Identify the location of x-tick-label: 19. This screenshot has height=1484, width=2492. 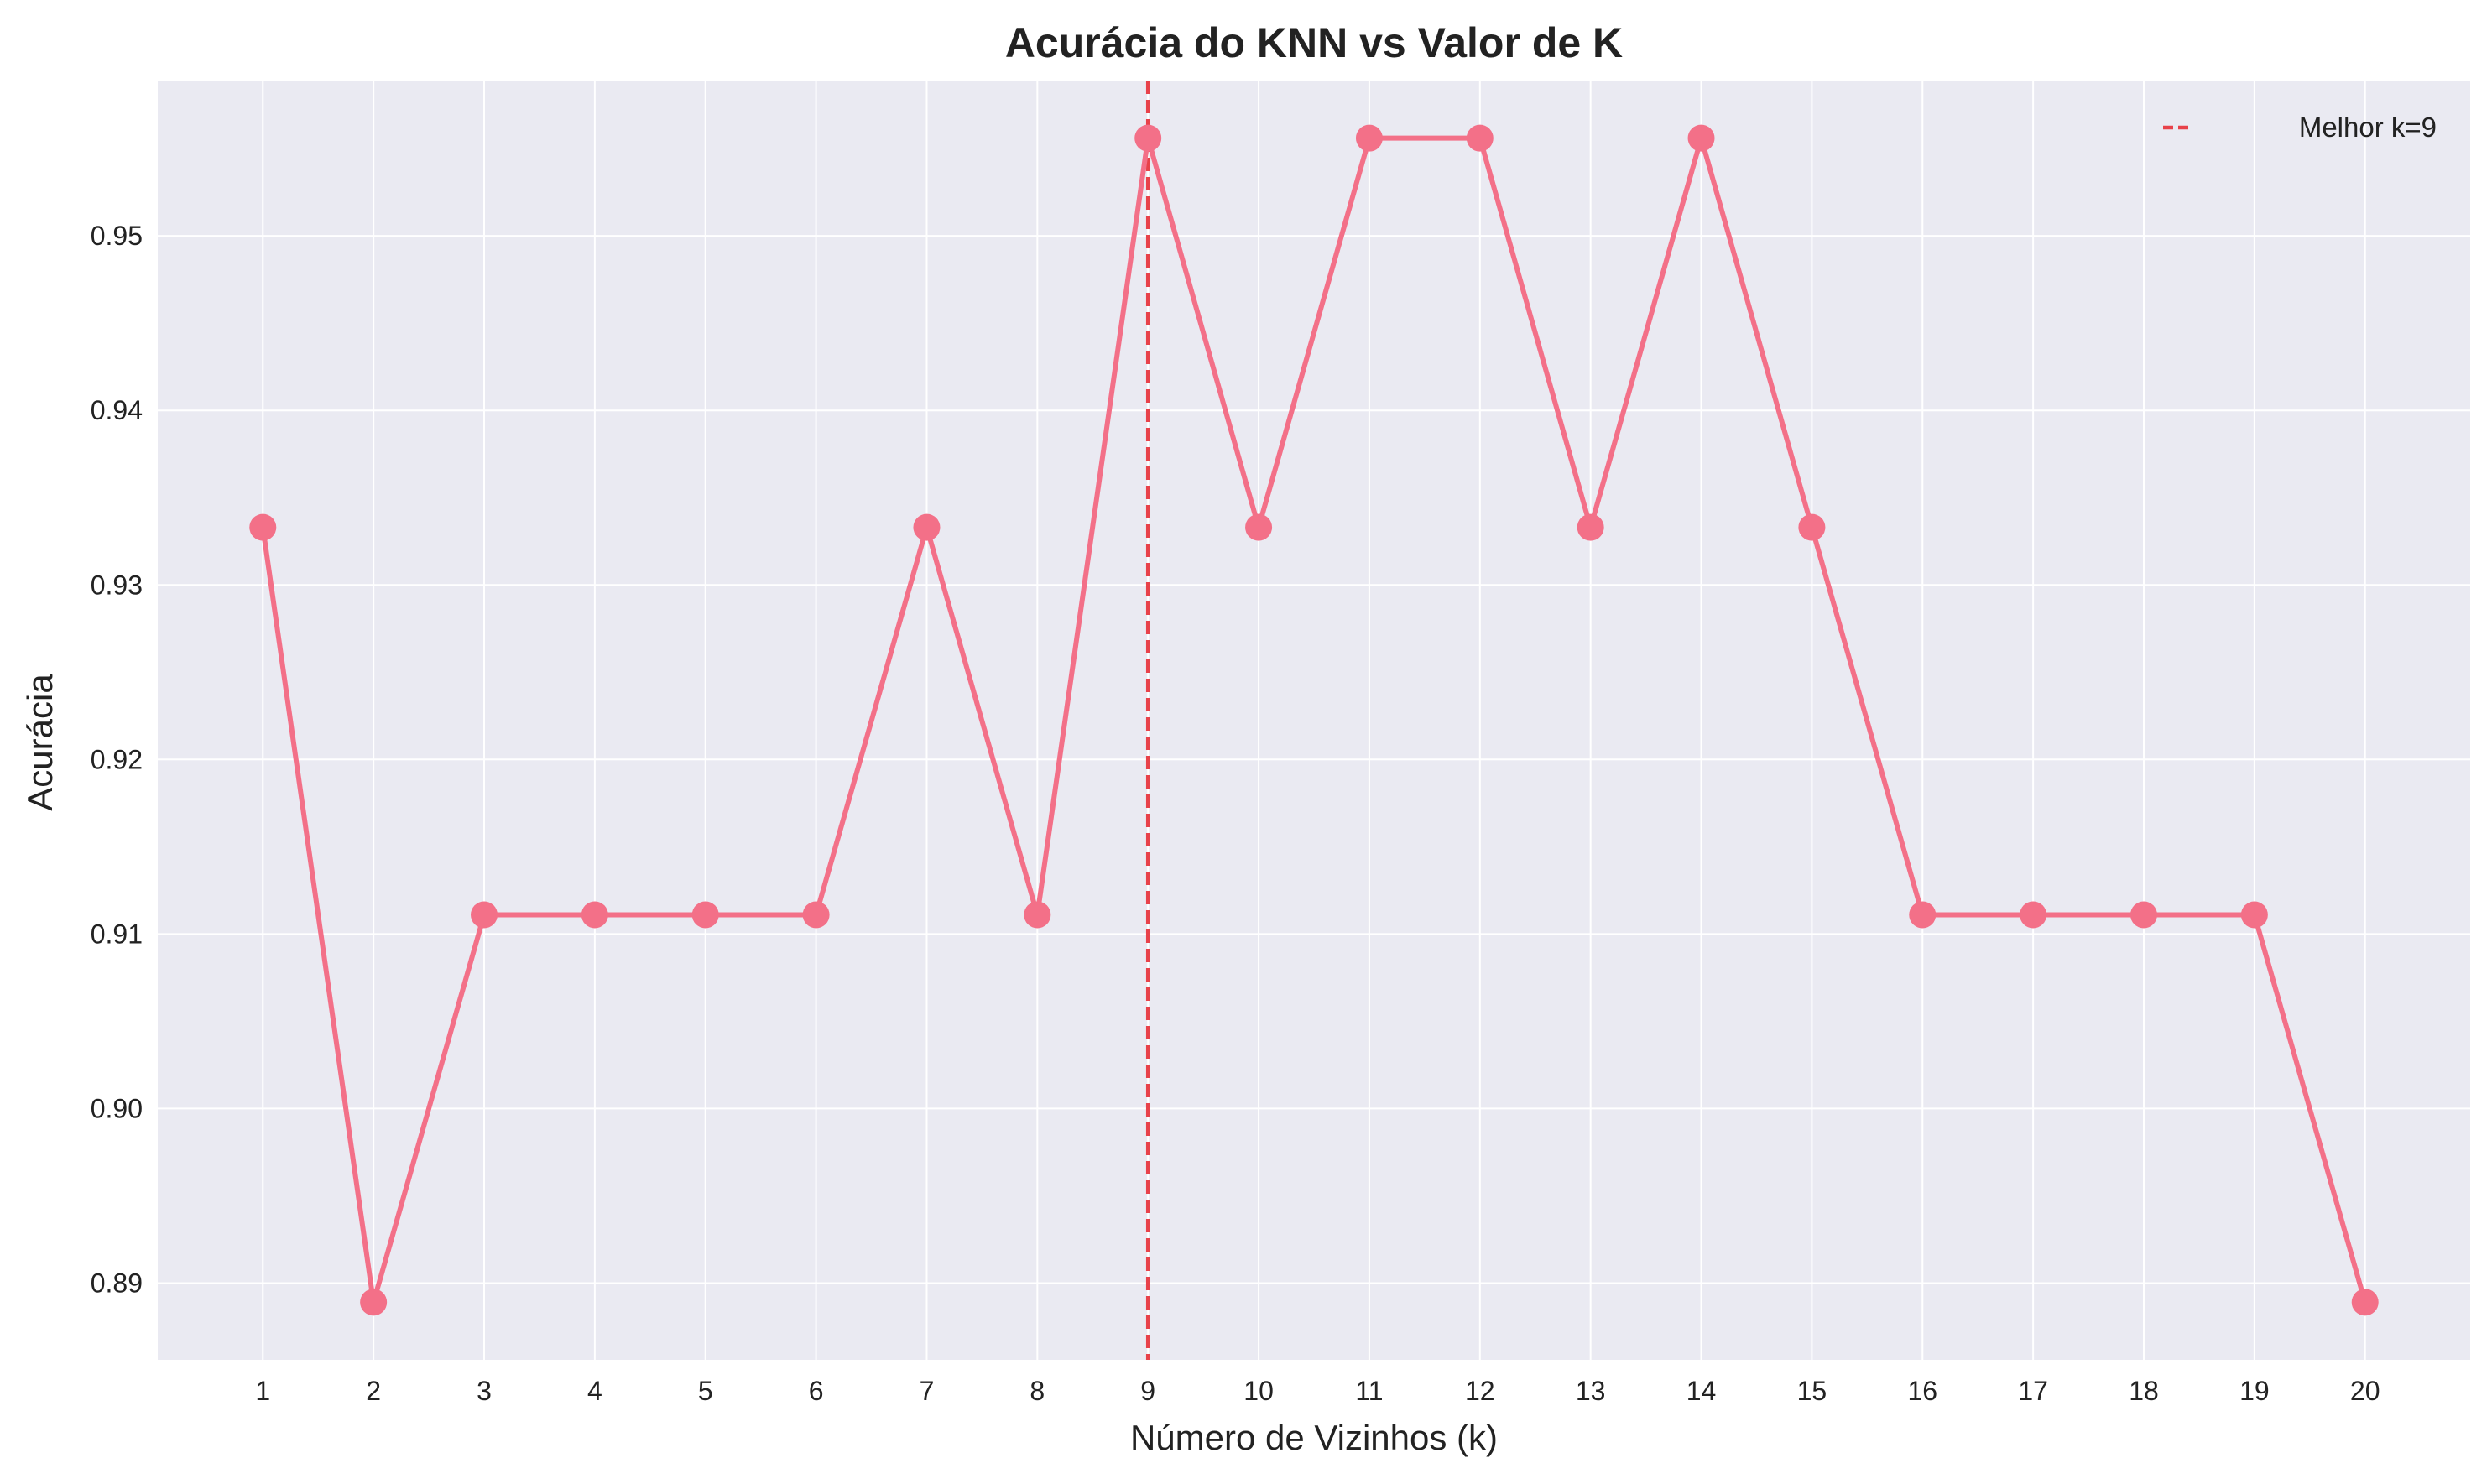
(2254, 1391).